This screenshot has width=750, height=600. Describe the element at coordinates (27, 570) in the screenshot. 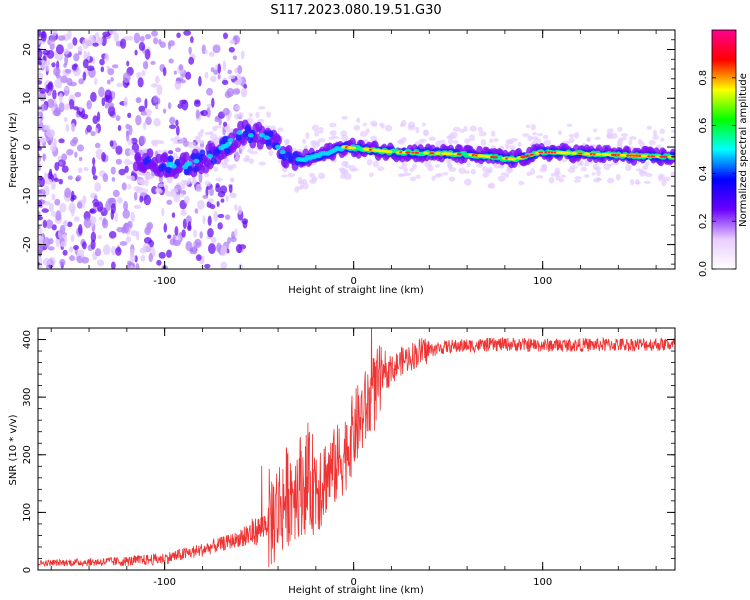

I see `snr-y-tick-label: 0` at that location.